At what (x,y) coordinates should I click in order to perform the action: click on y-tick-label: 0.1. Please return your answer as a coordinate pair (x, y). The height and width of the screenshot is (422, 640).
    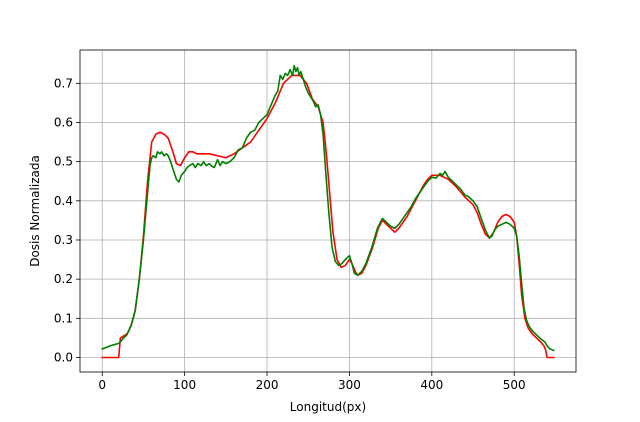
    Looking at the image, I should click on (63, 318).